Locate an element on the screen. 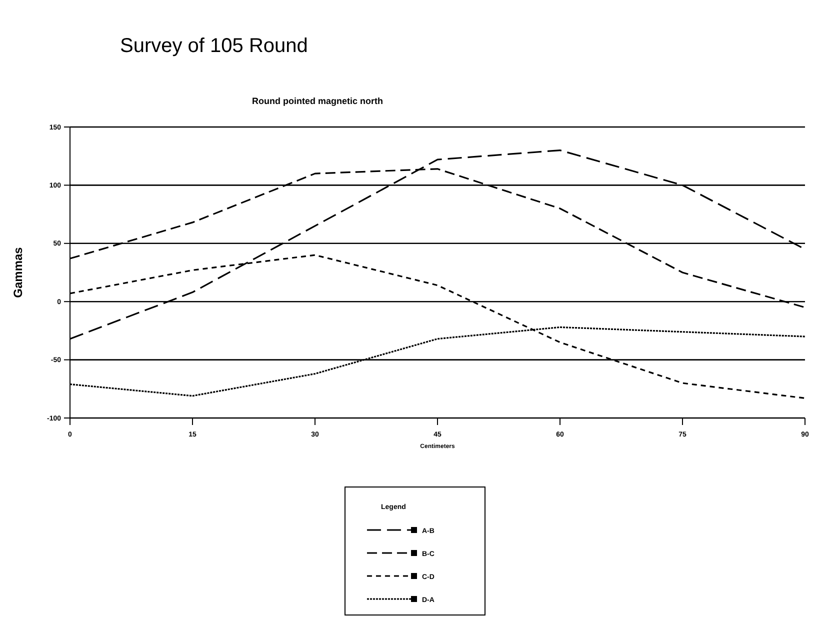 The image size is (821, 623). chart-title: Survey of 105 Round is located at coordinates (214, 46).